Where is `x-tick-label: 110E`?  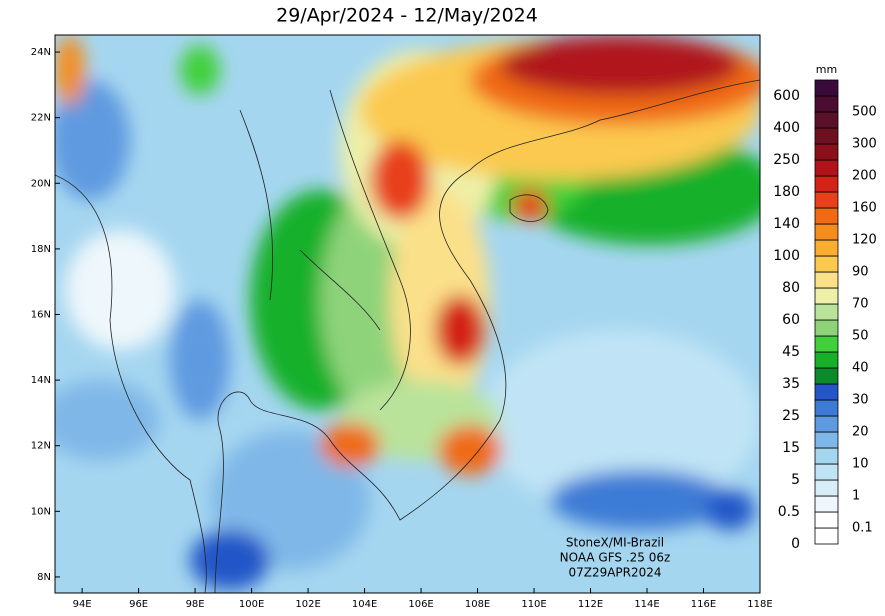
x-tick-label: 110E is located at coordinates (533, 604).